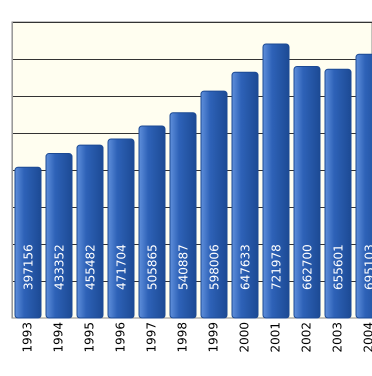 This screenshot has height=376, width=372. Describe the element at coordinates (338, 337) in the screenshot. I see `x-tick-2003: 2003` at that location.